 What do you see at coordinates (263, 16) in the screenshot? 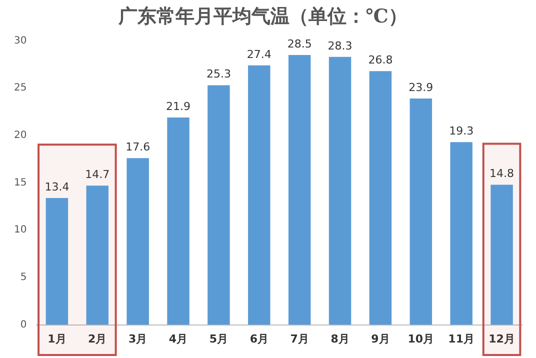
I see `chart-title: 广东常年月平均气温（单位：℃）` at bounding box center [263, 16].